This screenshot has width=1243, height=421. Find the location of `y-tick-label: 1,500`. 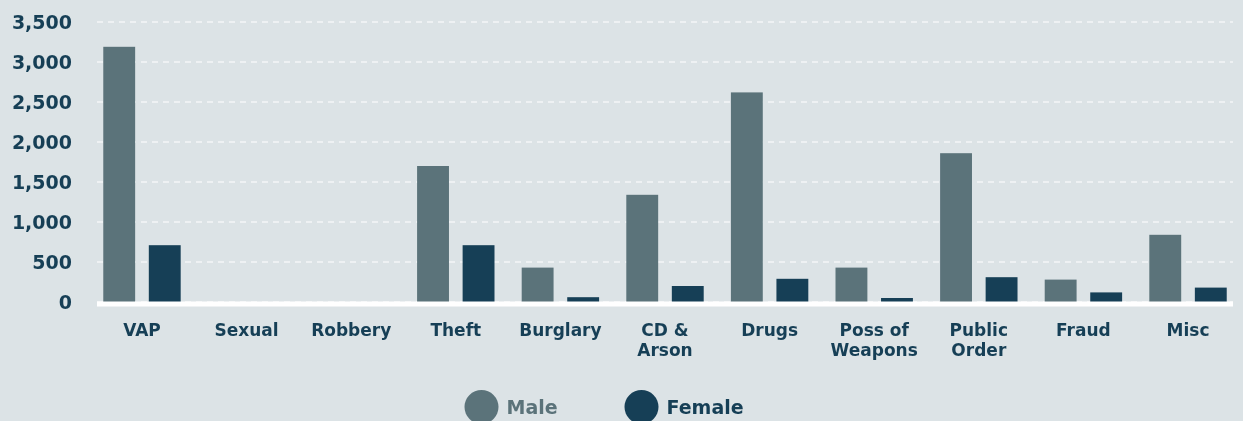

y-tick-label: 1,500 is located at coordinates (41, 181).